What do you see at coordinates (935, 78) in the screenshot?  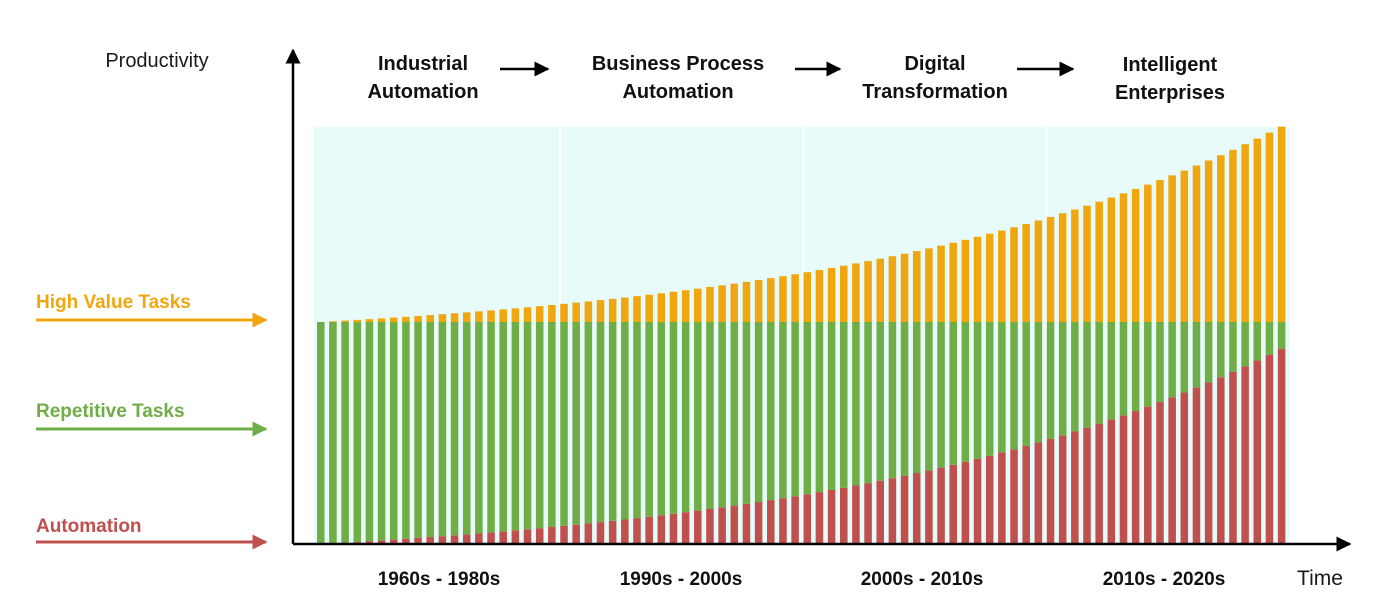 I see `era-3-label: Digital Transformation` at bounding box center [935, 78].